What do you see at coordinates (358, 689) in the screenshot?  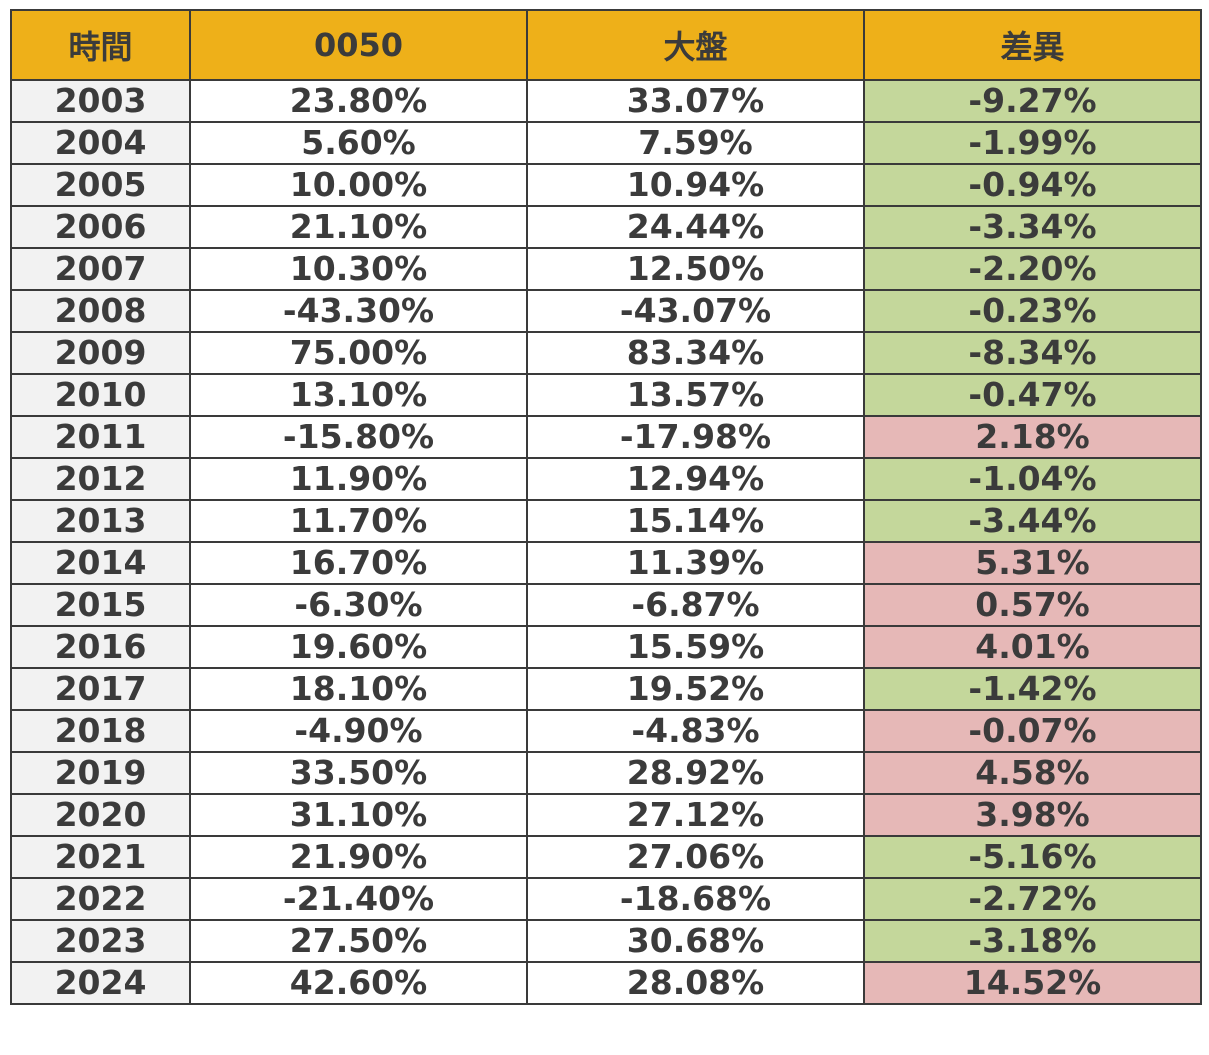 I see `etf-return-cell: 18.10%` at bounding box center [358, 689].